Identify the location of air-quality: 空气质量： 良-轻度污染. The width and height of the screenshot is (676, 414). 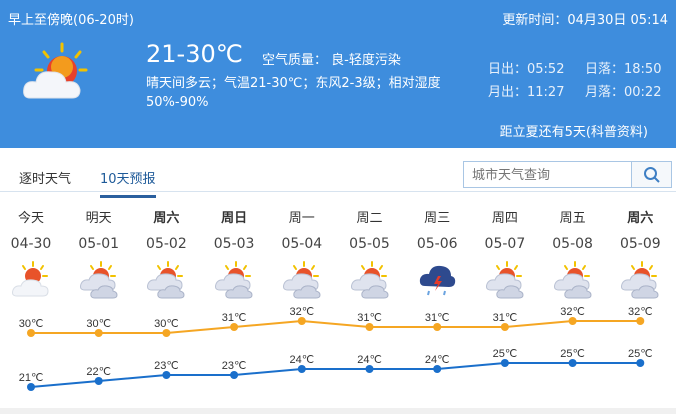
(331, 60).